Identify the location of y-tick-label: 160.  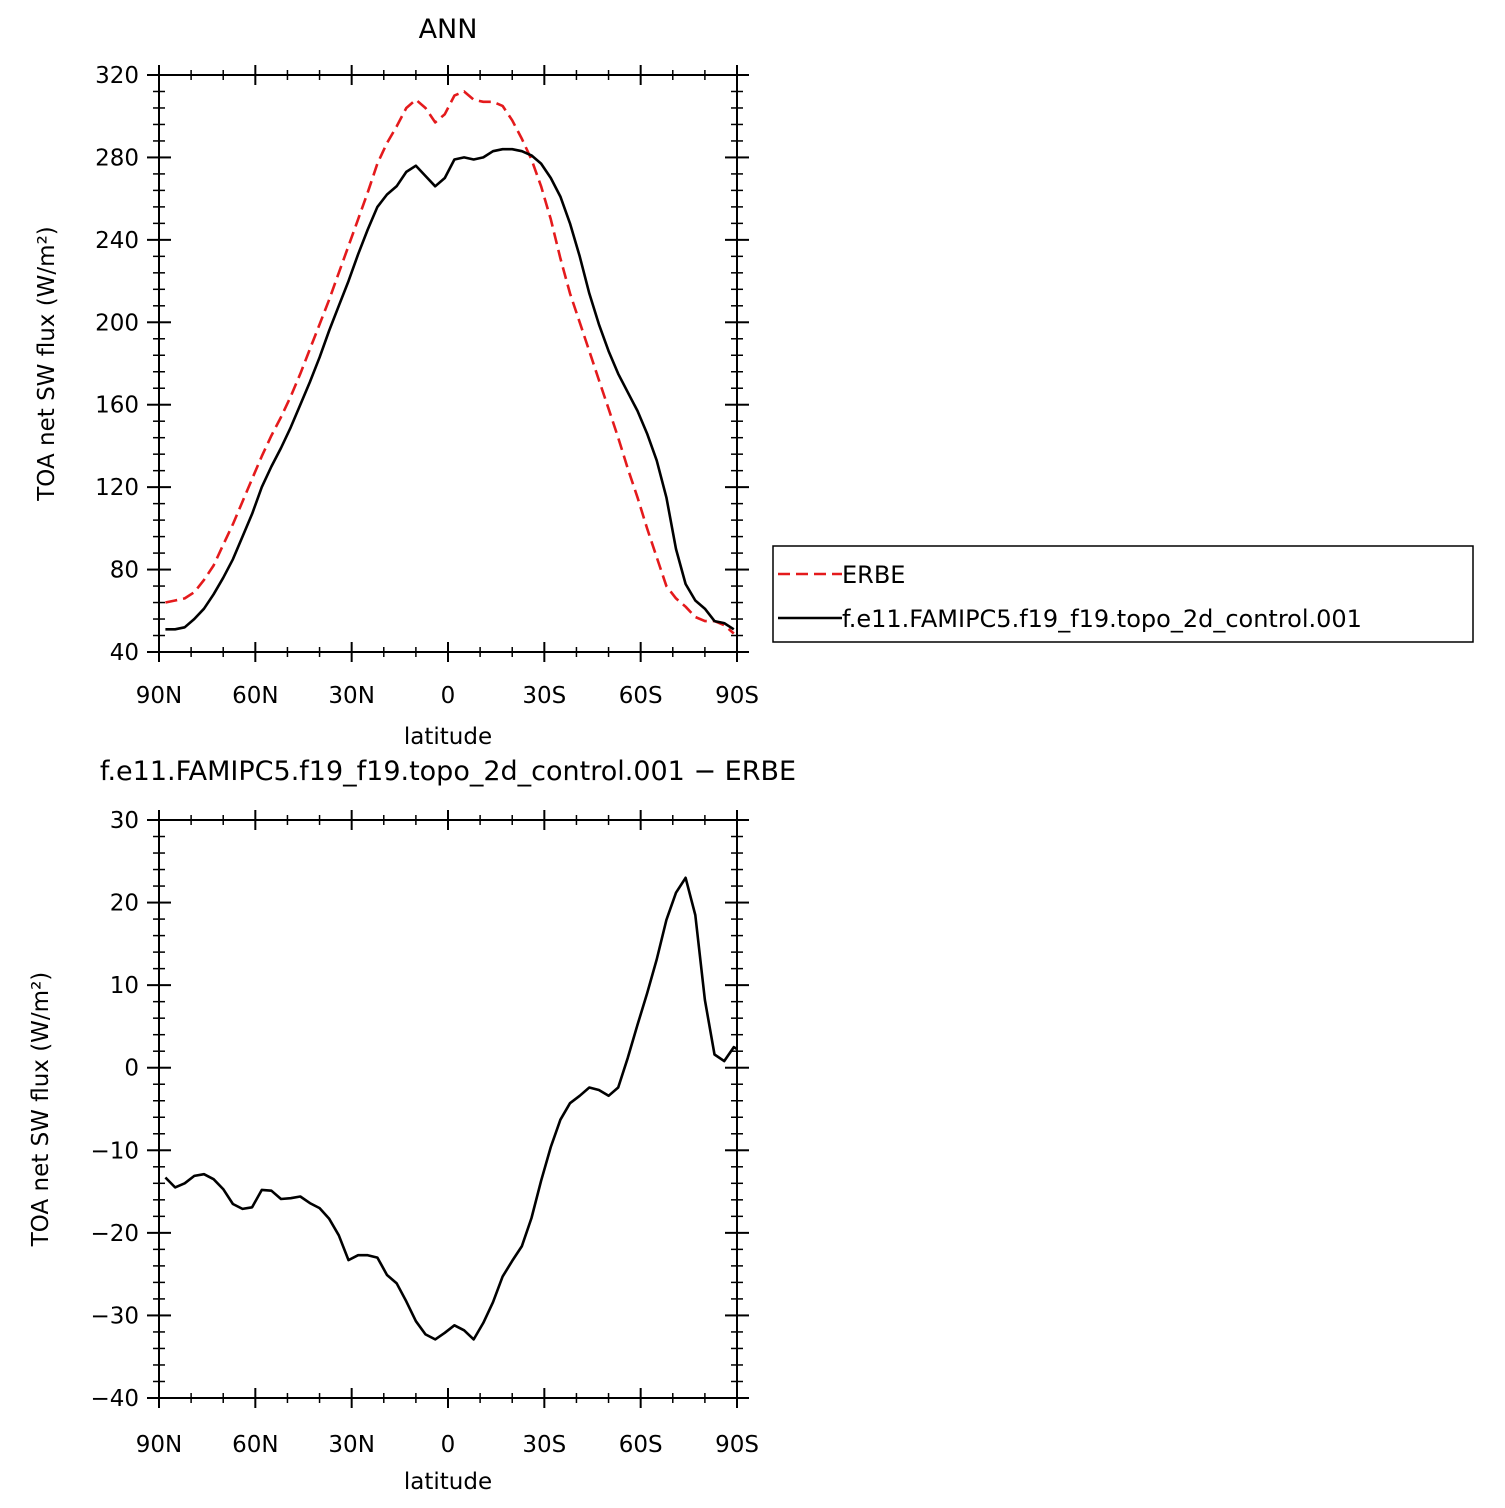
(117, 406).